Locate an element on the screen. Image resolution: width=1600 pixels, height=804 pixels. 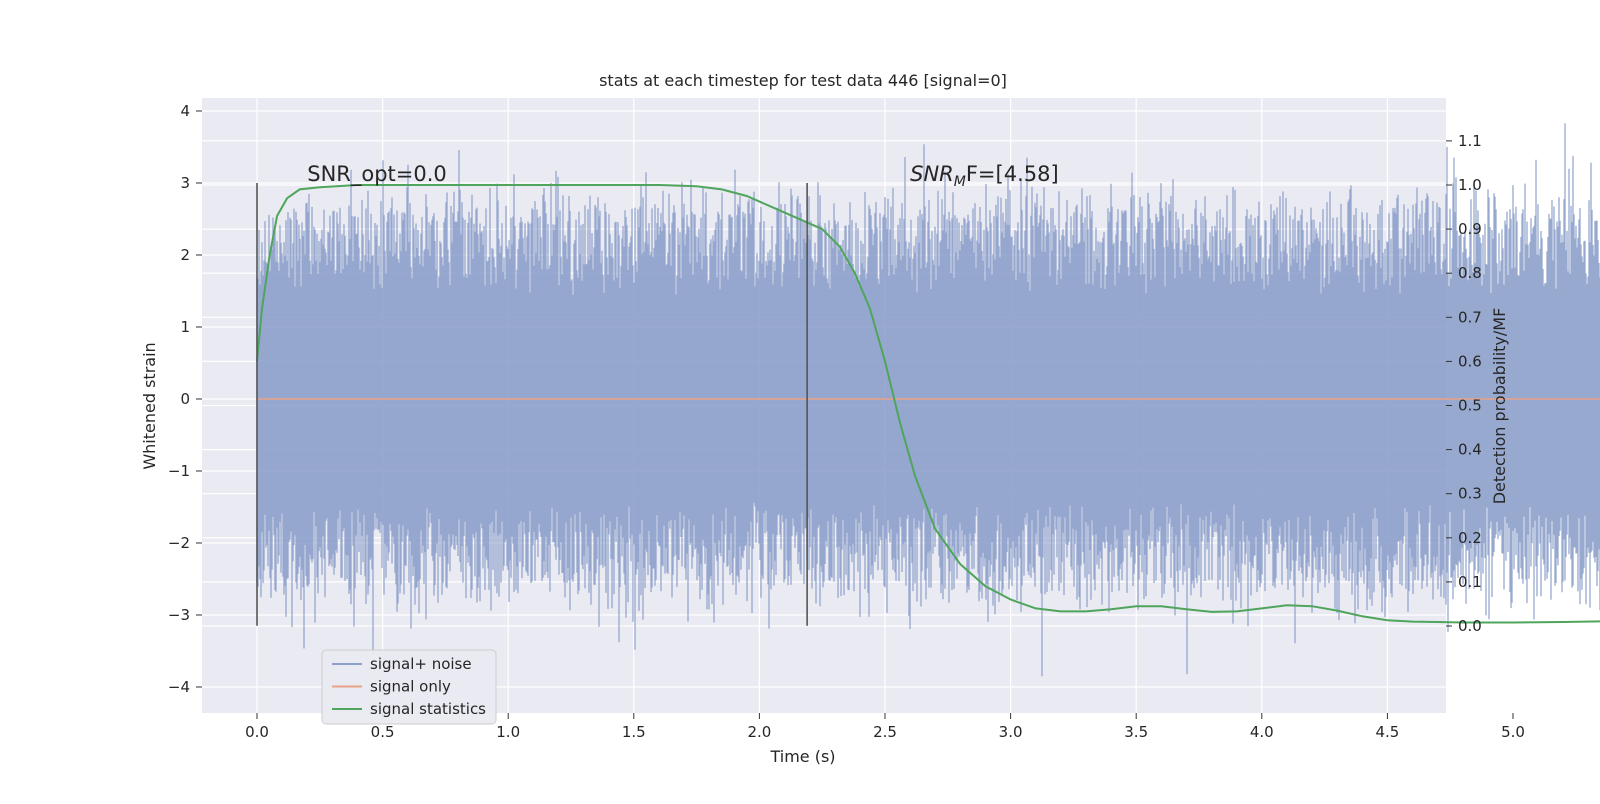
y-axis-label: Whitened strain is located at coordinates (149, 405).